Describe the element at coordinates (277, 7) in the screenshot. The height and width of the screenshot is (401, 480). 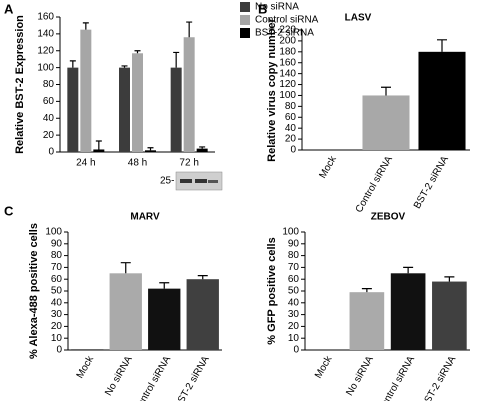
I see `legend-label: No siRNA` at that location.